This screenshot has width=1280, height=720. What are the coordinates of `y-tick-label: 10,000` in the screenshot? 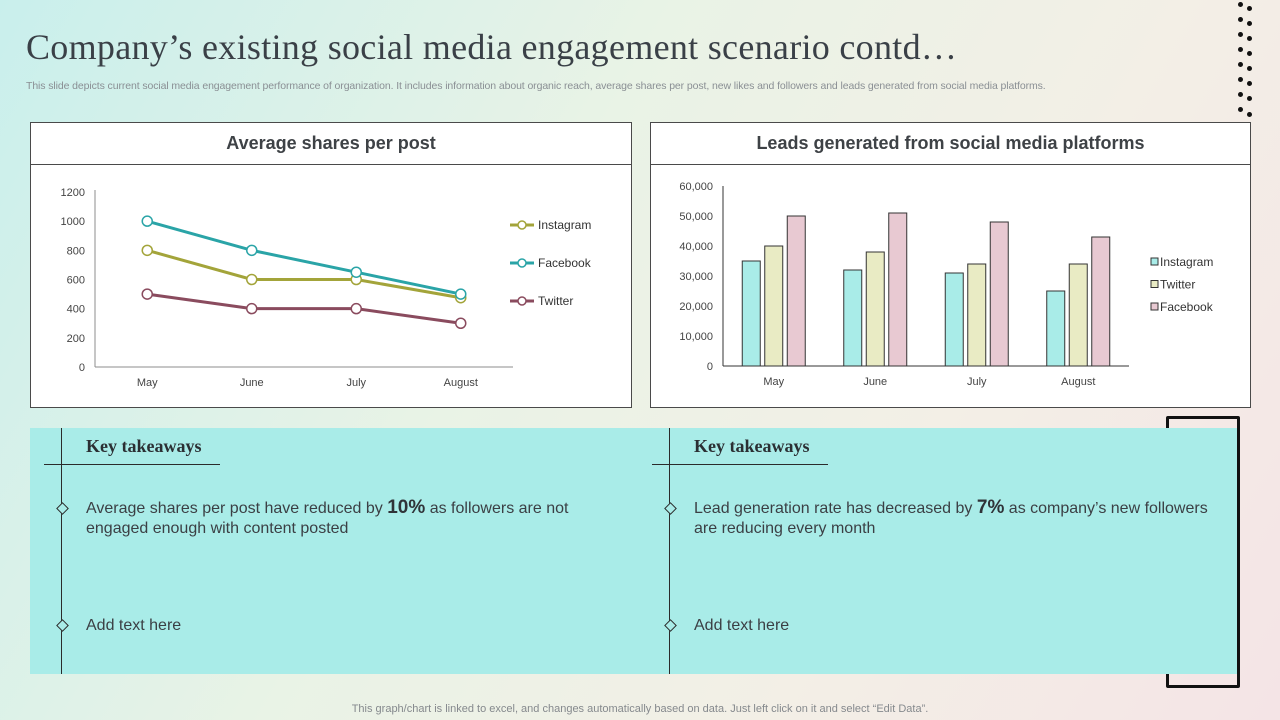 It's located at (696, 337).